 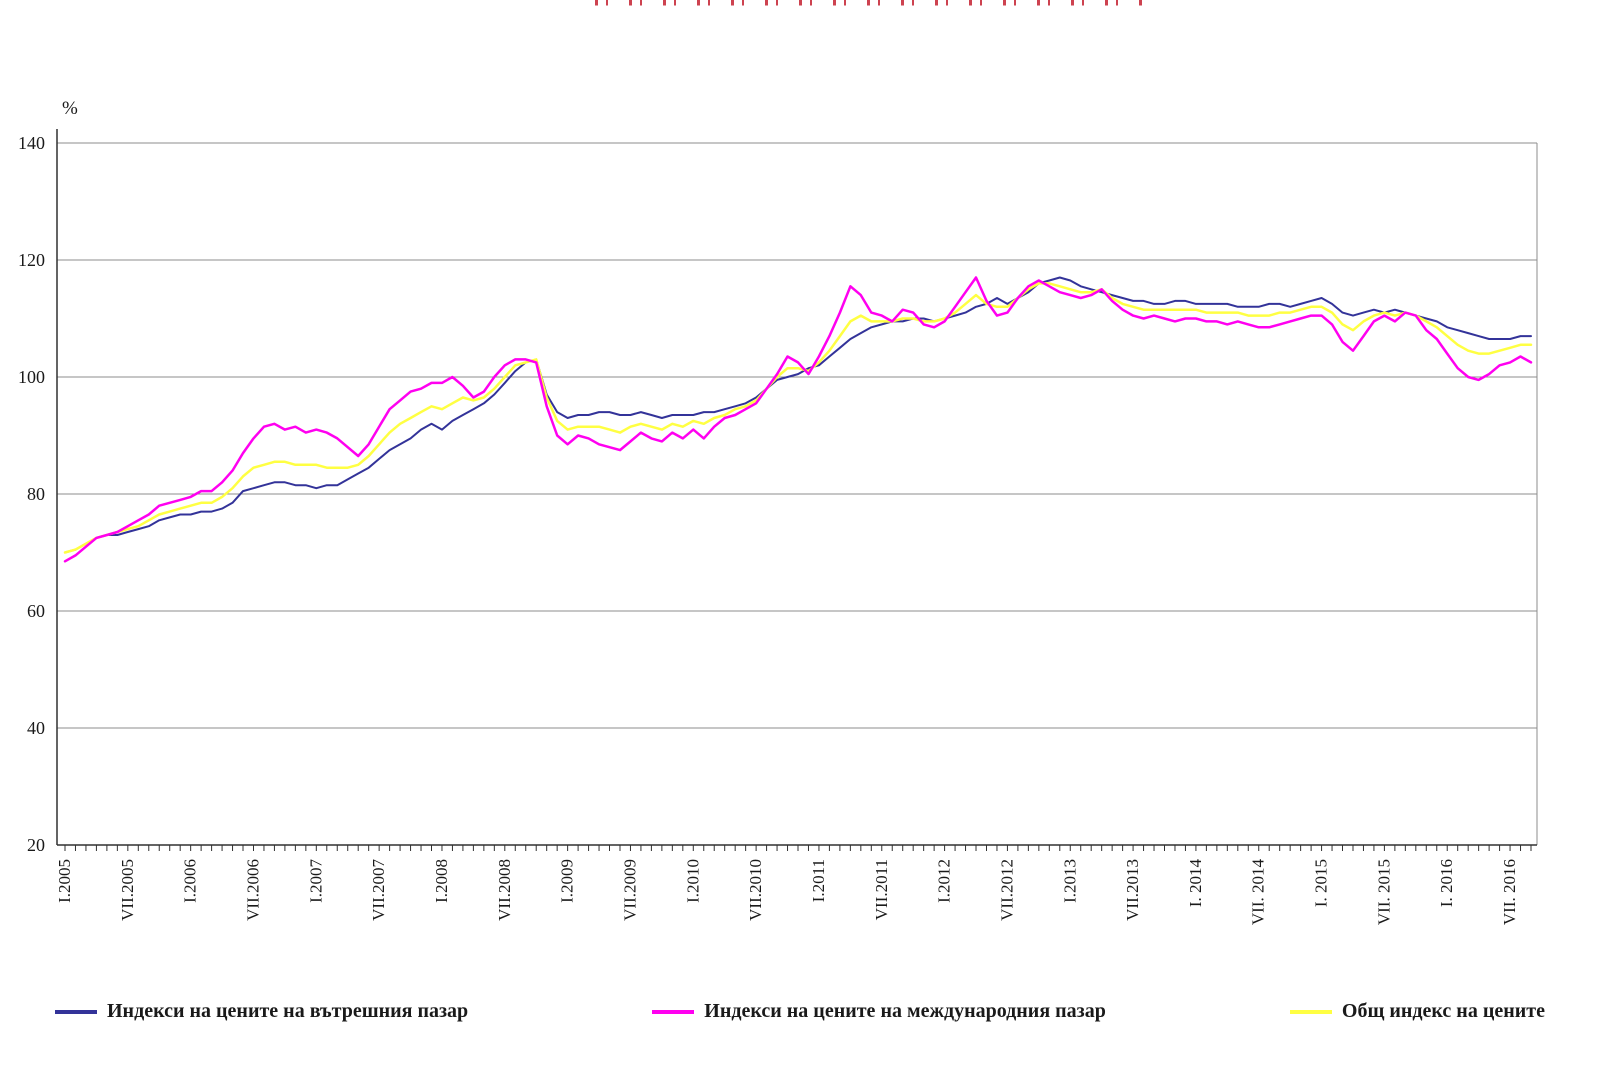 What do you see at coordinates (1132, 890) in the screenshot?
I see `x-tick-label: VII.2013` at bounding box center [1132, 890].